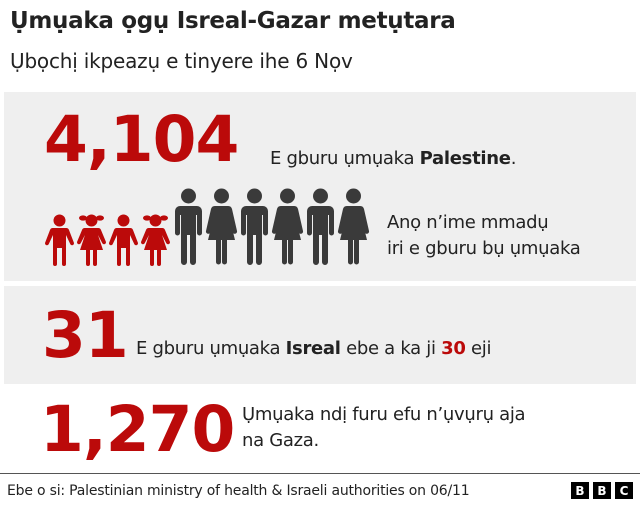 The width and height of the screenshot is (640, 506). I want to click on pictogram-caption-line2: iri e gburu bụ ụmụaka, so click(484, 249).